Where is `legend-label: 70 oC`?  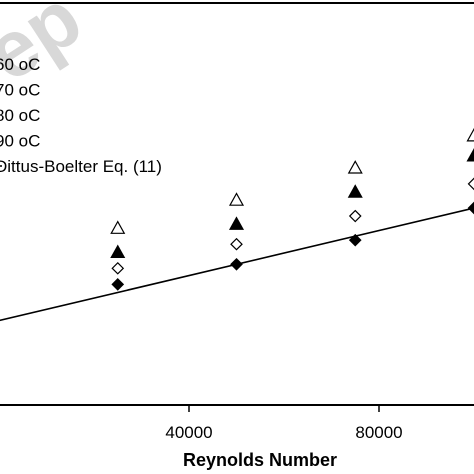
legend-label: 70 oC is located at coordinates (20, 90).